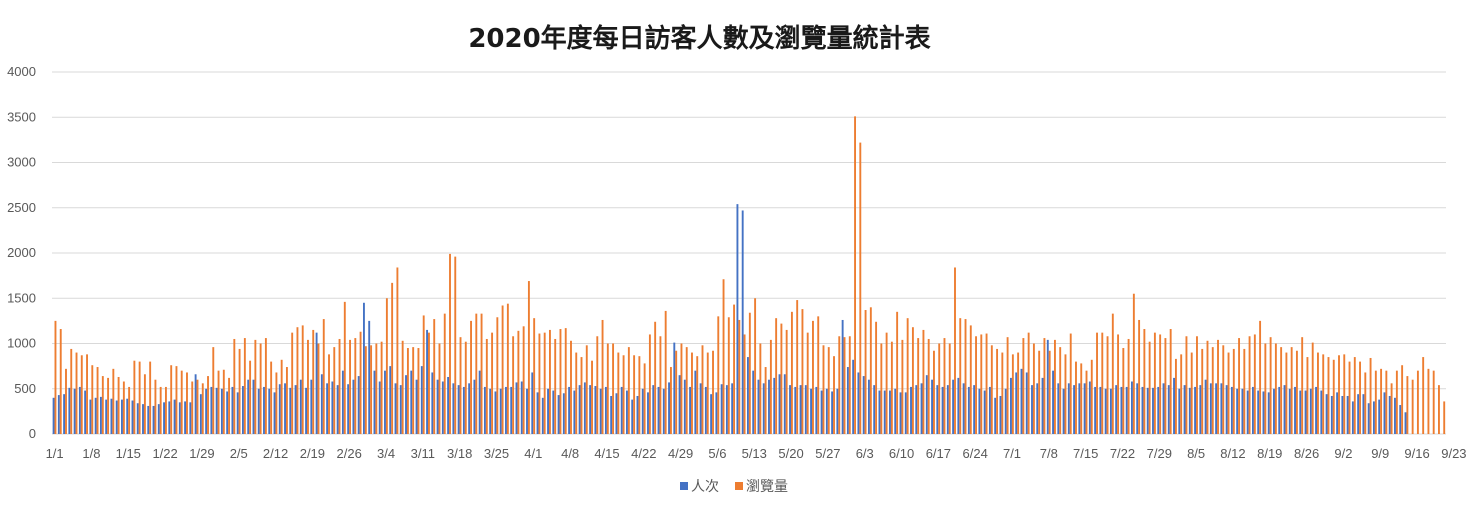  What do you see at coordinates (570, 453) in the screenshot?
I see `x-tick-label: 4/8` at bounding box center [570, 453].